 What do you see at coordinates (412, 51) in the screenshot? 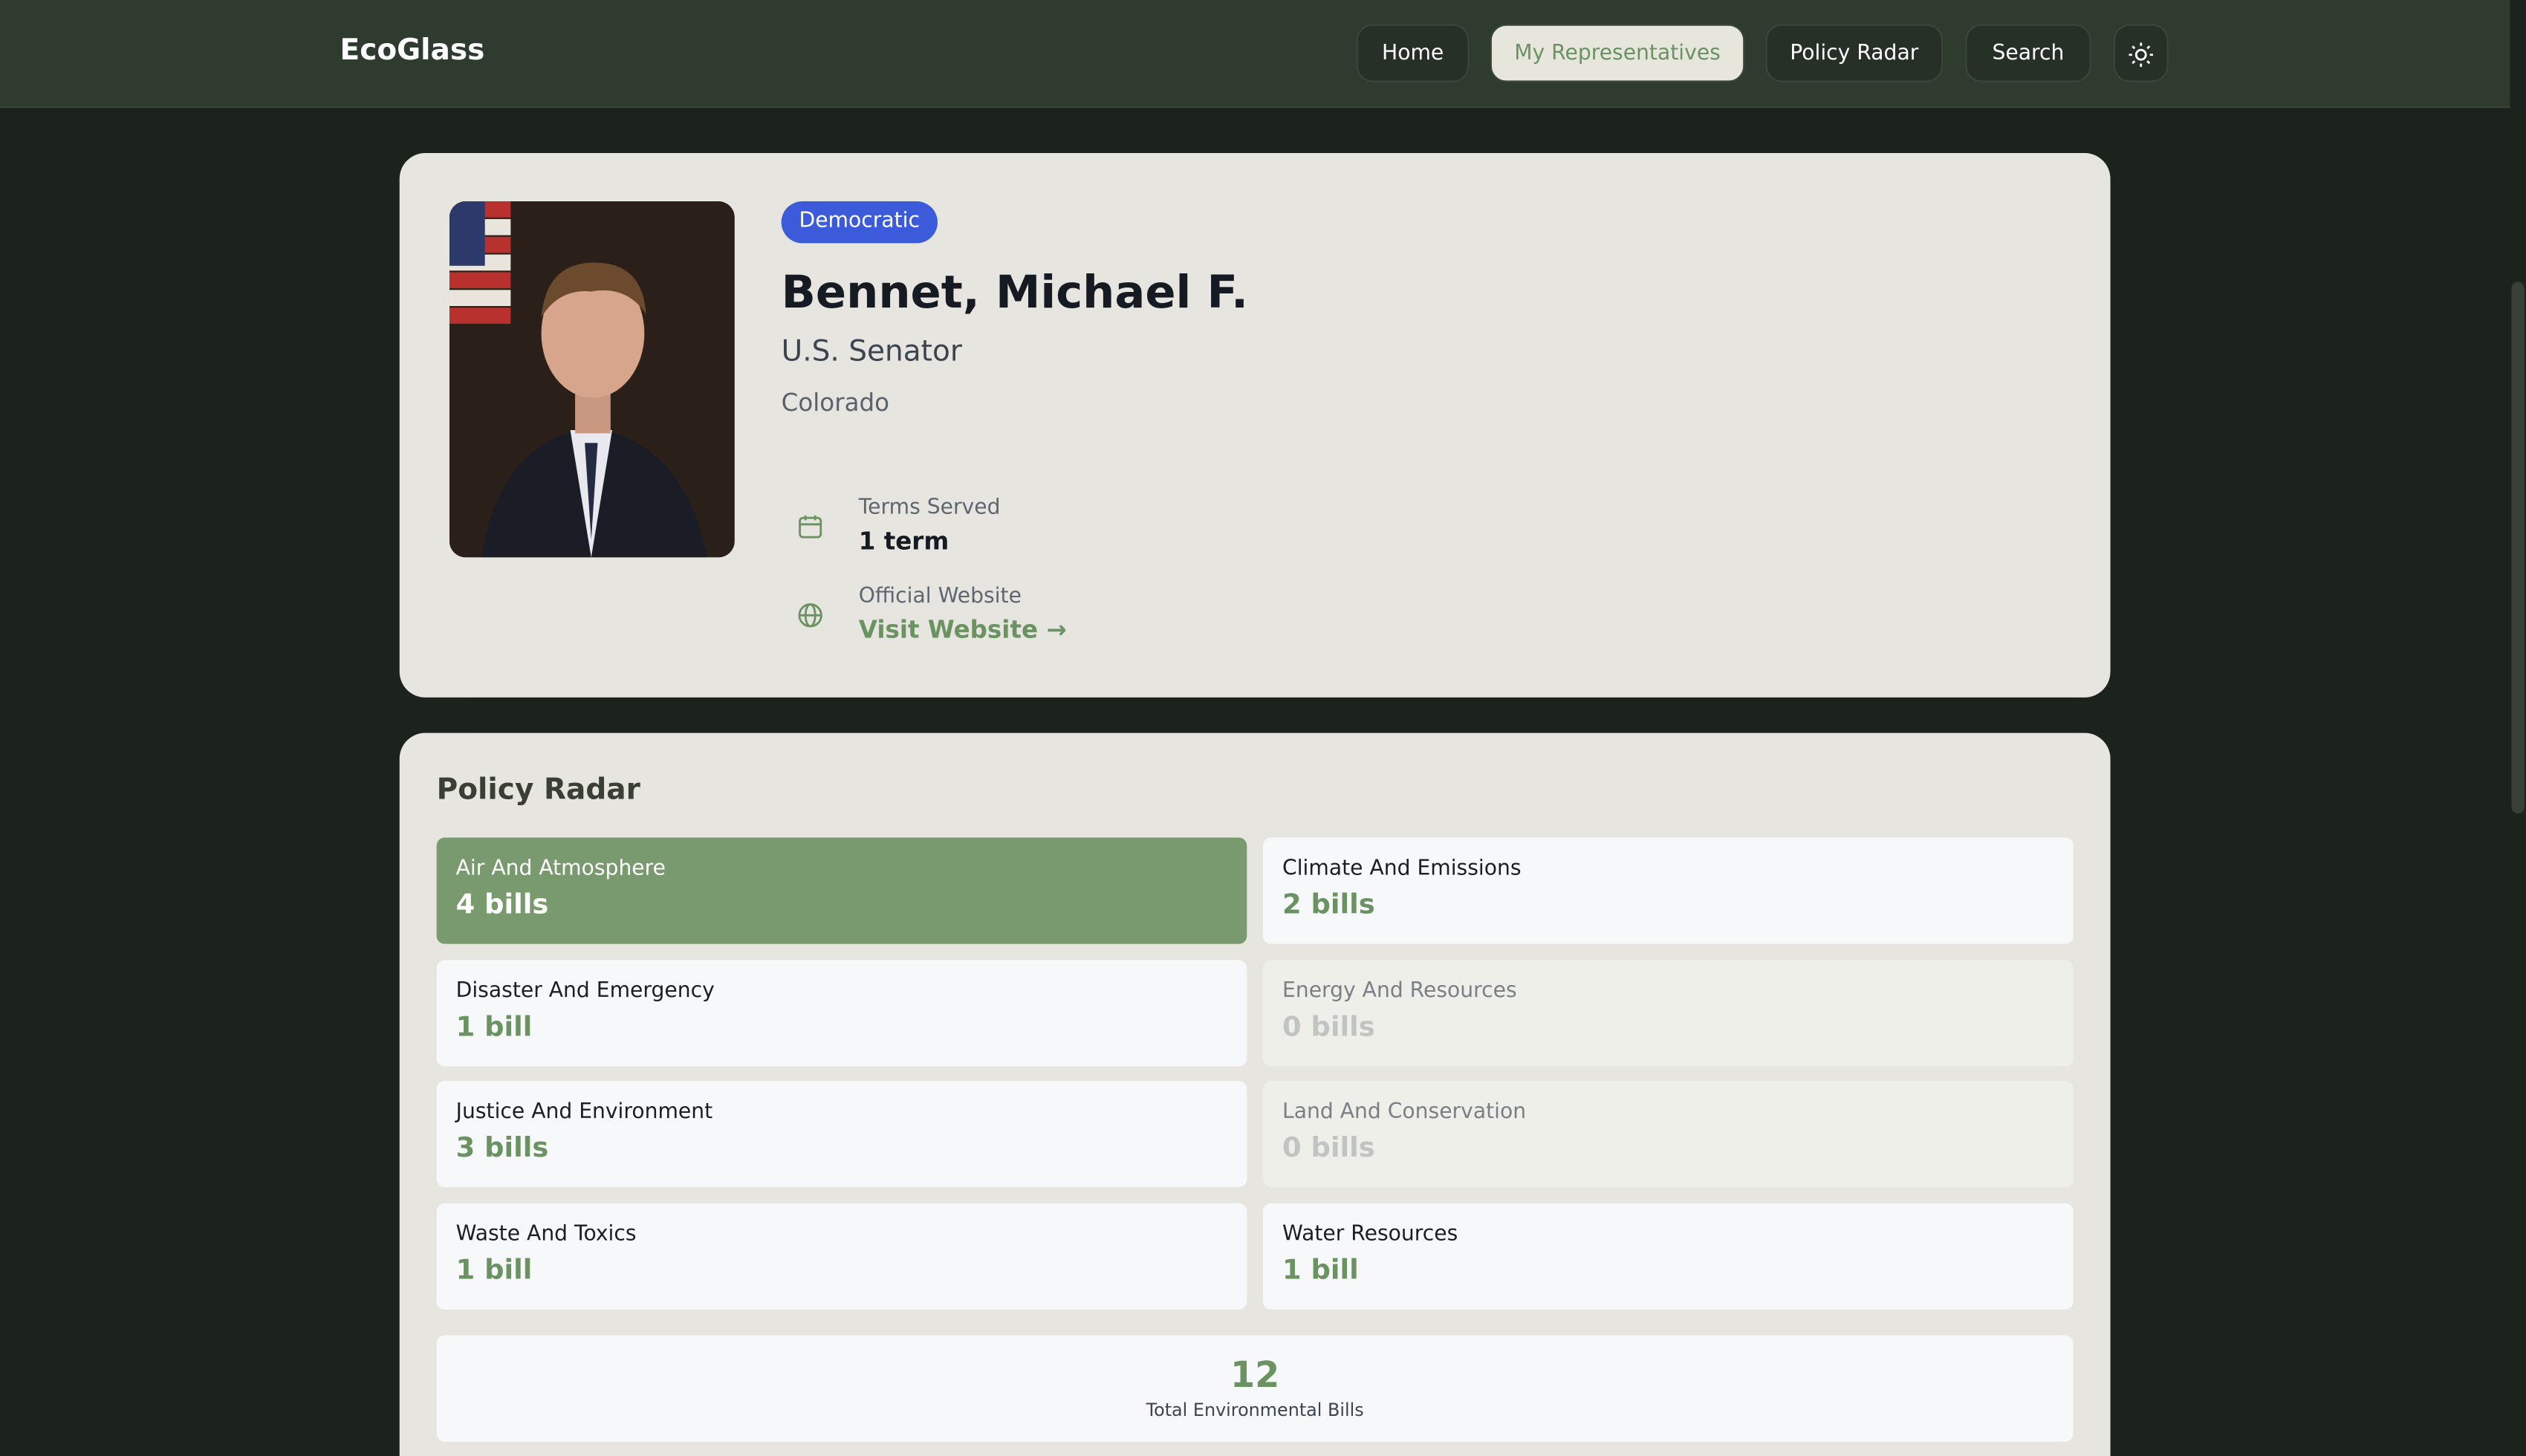
I see `brand: EcoGlass` at bounding box center [412, 51].